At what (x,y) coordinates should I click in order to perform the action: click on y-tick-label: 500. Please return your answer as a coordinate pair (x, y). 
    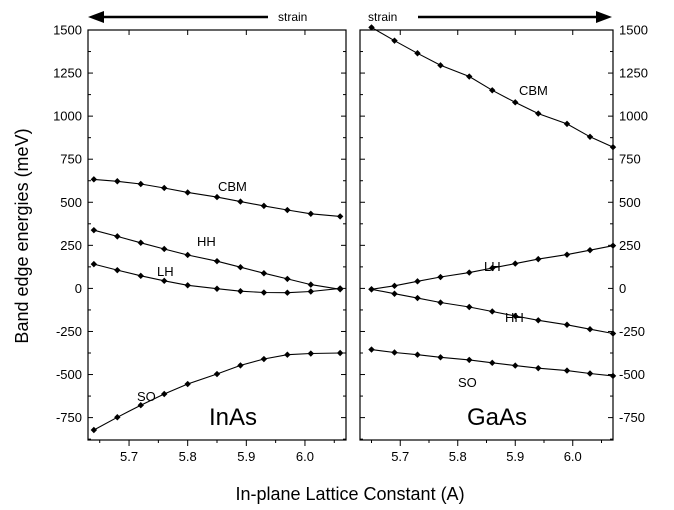
    Looking at the image, I should click on (630, 202).